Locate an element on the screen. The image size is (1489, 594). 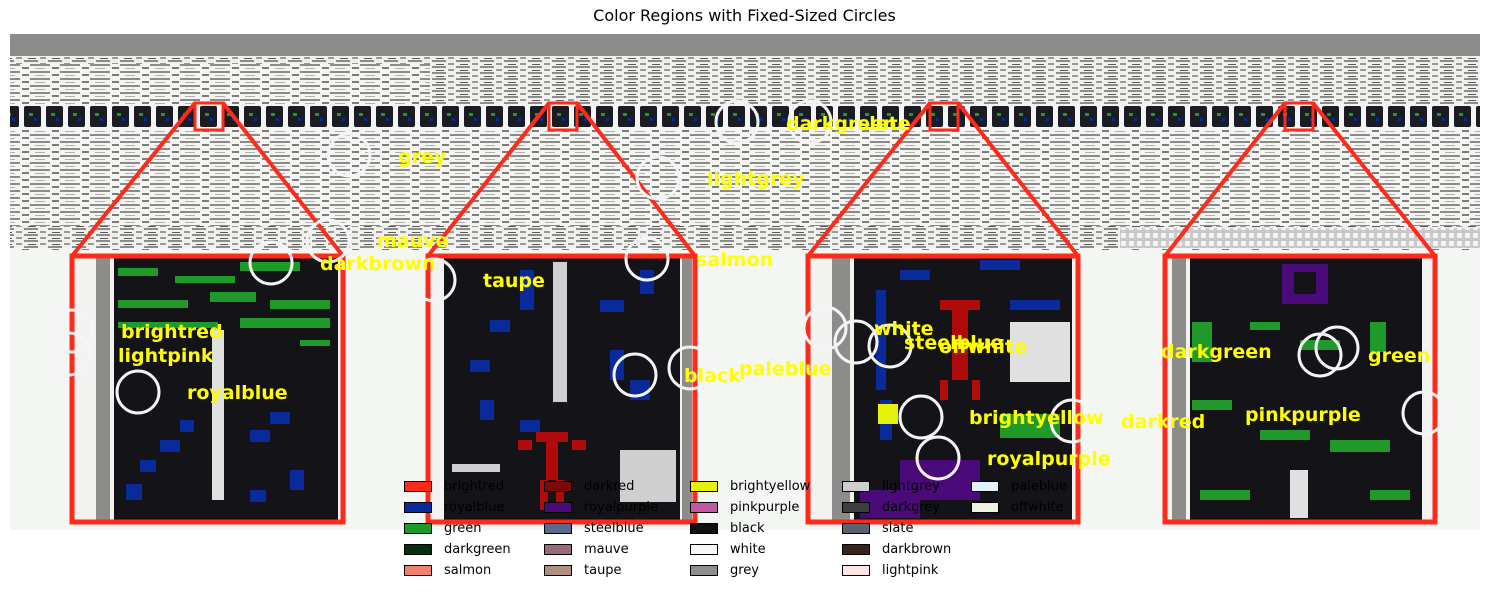
legend-label: brightred is located at coordinates (474, 486).